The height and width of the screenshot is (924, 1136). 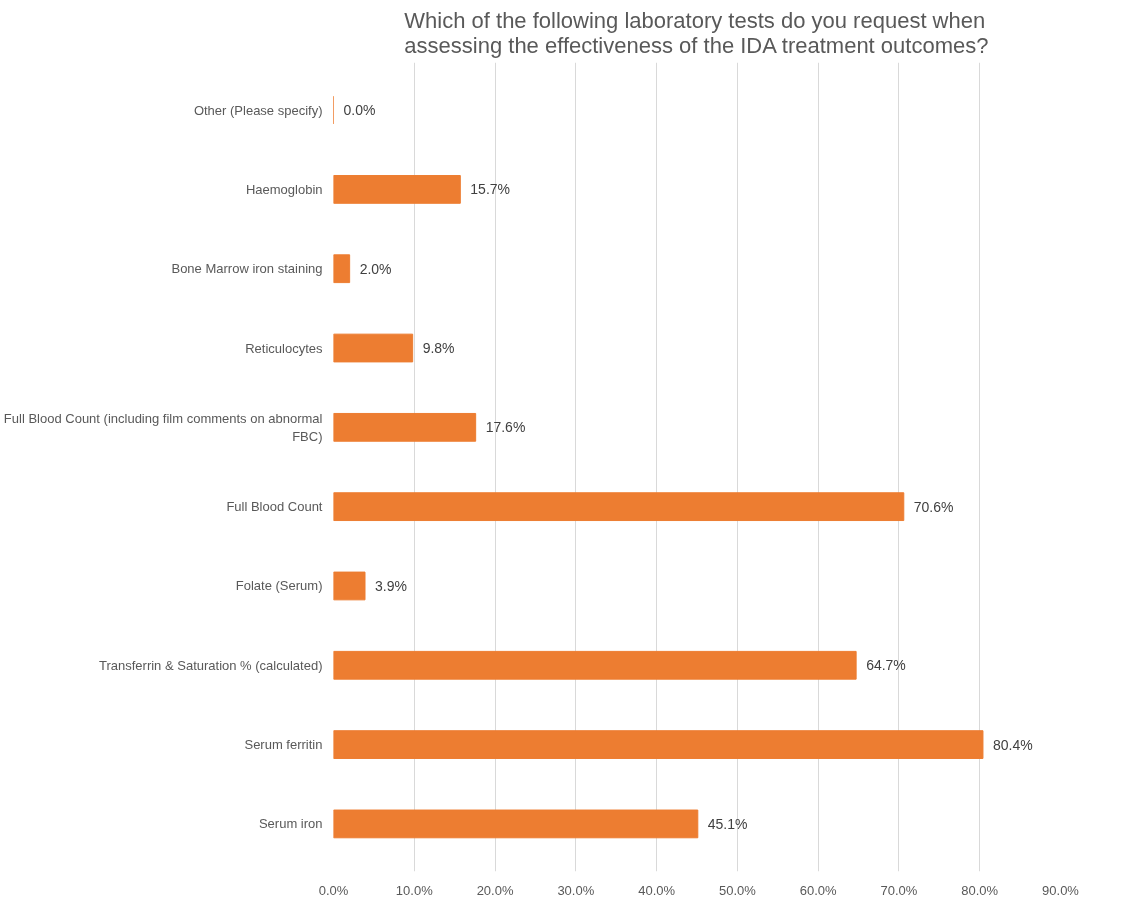 What do you see at coordinates (1012, 744) in the screenshot?
I see `data-label: 80.4%` at bounding box center [1012, 744].